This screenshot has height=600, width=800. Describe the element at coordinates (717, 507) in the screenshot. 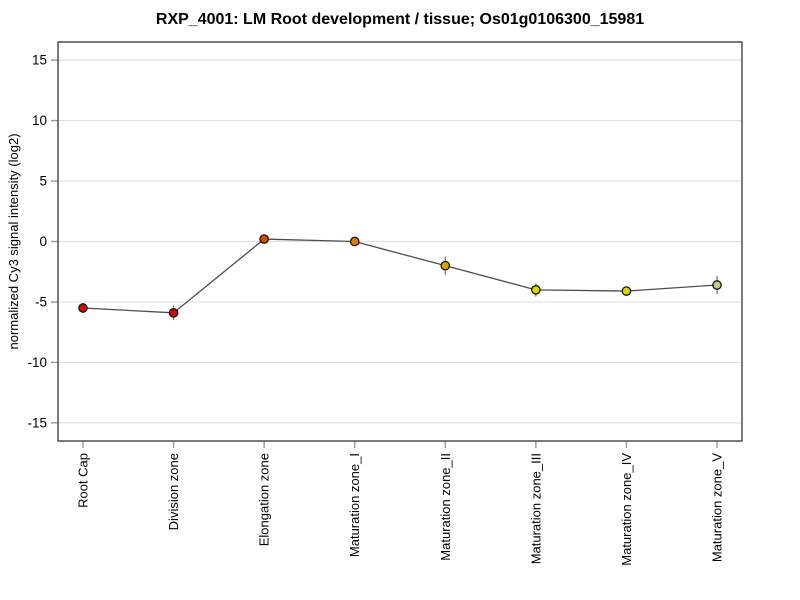

I see `x-tick-label: Maturation zone_V` at that location.